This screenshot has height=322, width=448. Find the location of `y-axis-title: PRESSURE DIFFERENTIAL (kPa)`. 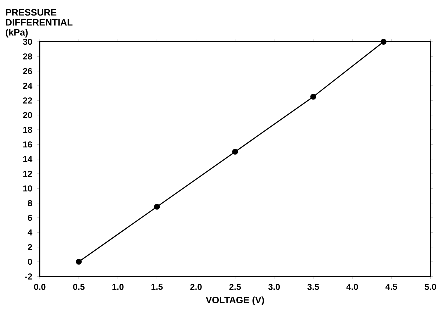

y-axis-title: PRESSURE DIFFERENTIAL (kPa) is located at coordinates (39, 23).